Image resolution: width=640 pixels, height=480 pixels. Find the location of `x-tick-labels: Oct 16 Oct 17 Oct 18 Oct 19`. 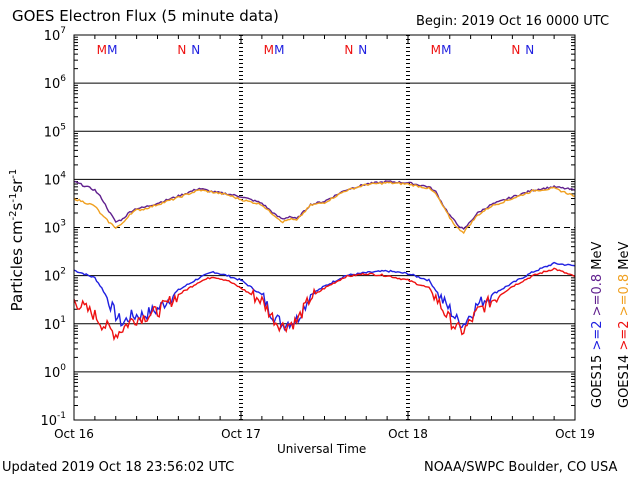

x-tick-labels: Oct 16 Oct 17 Oct 18 Oct 19 is located at coordinates (324, 434).